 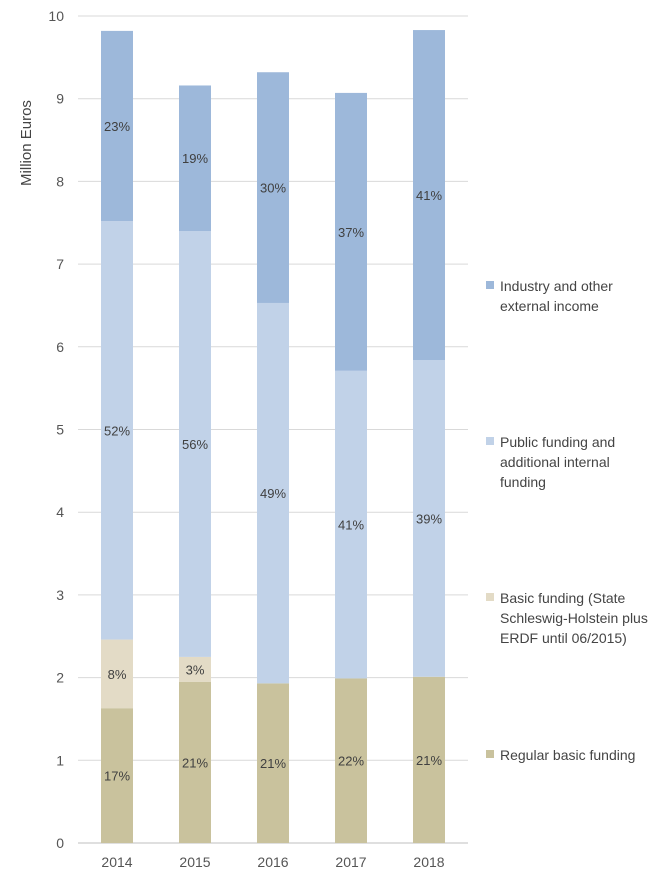 What do you see at coordinates (60, 843) in the screenshot?
I see `y-tick-label: 0` at bounding box center [60, 843].